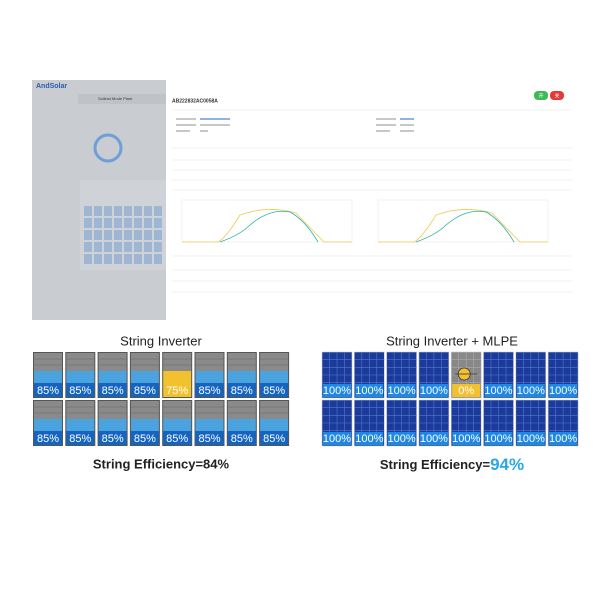 This screenshot has height=600, width=600. I want to click on panel-map, so click(123, 225).